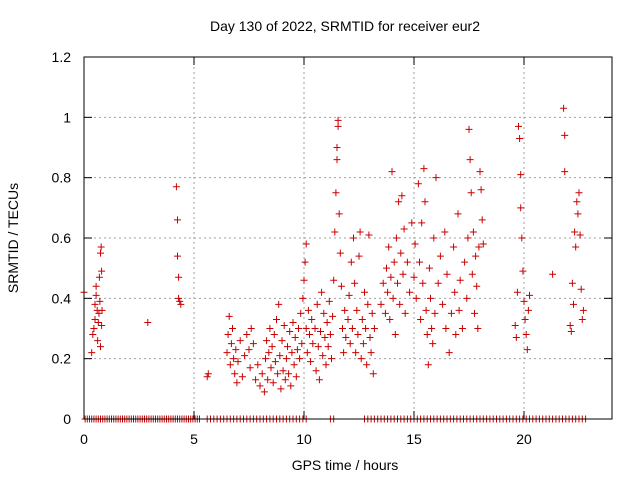 This screenshot has height=480, width=640. Describe the element at coordinates (62, 178) in the screenshot. I see `y-tick-label: 0.8` at that location.